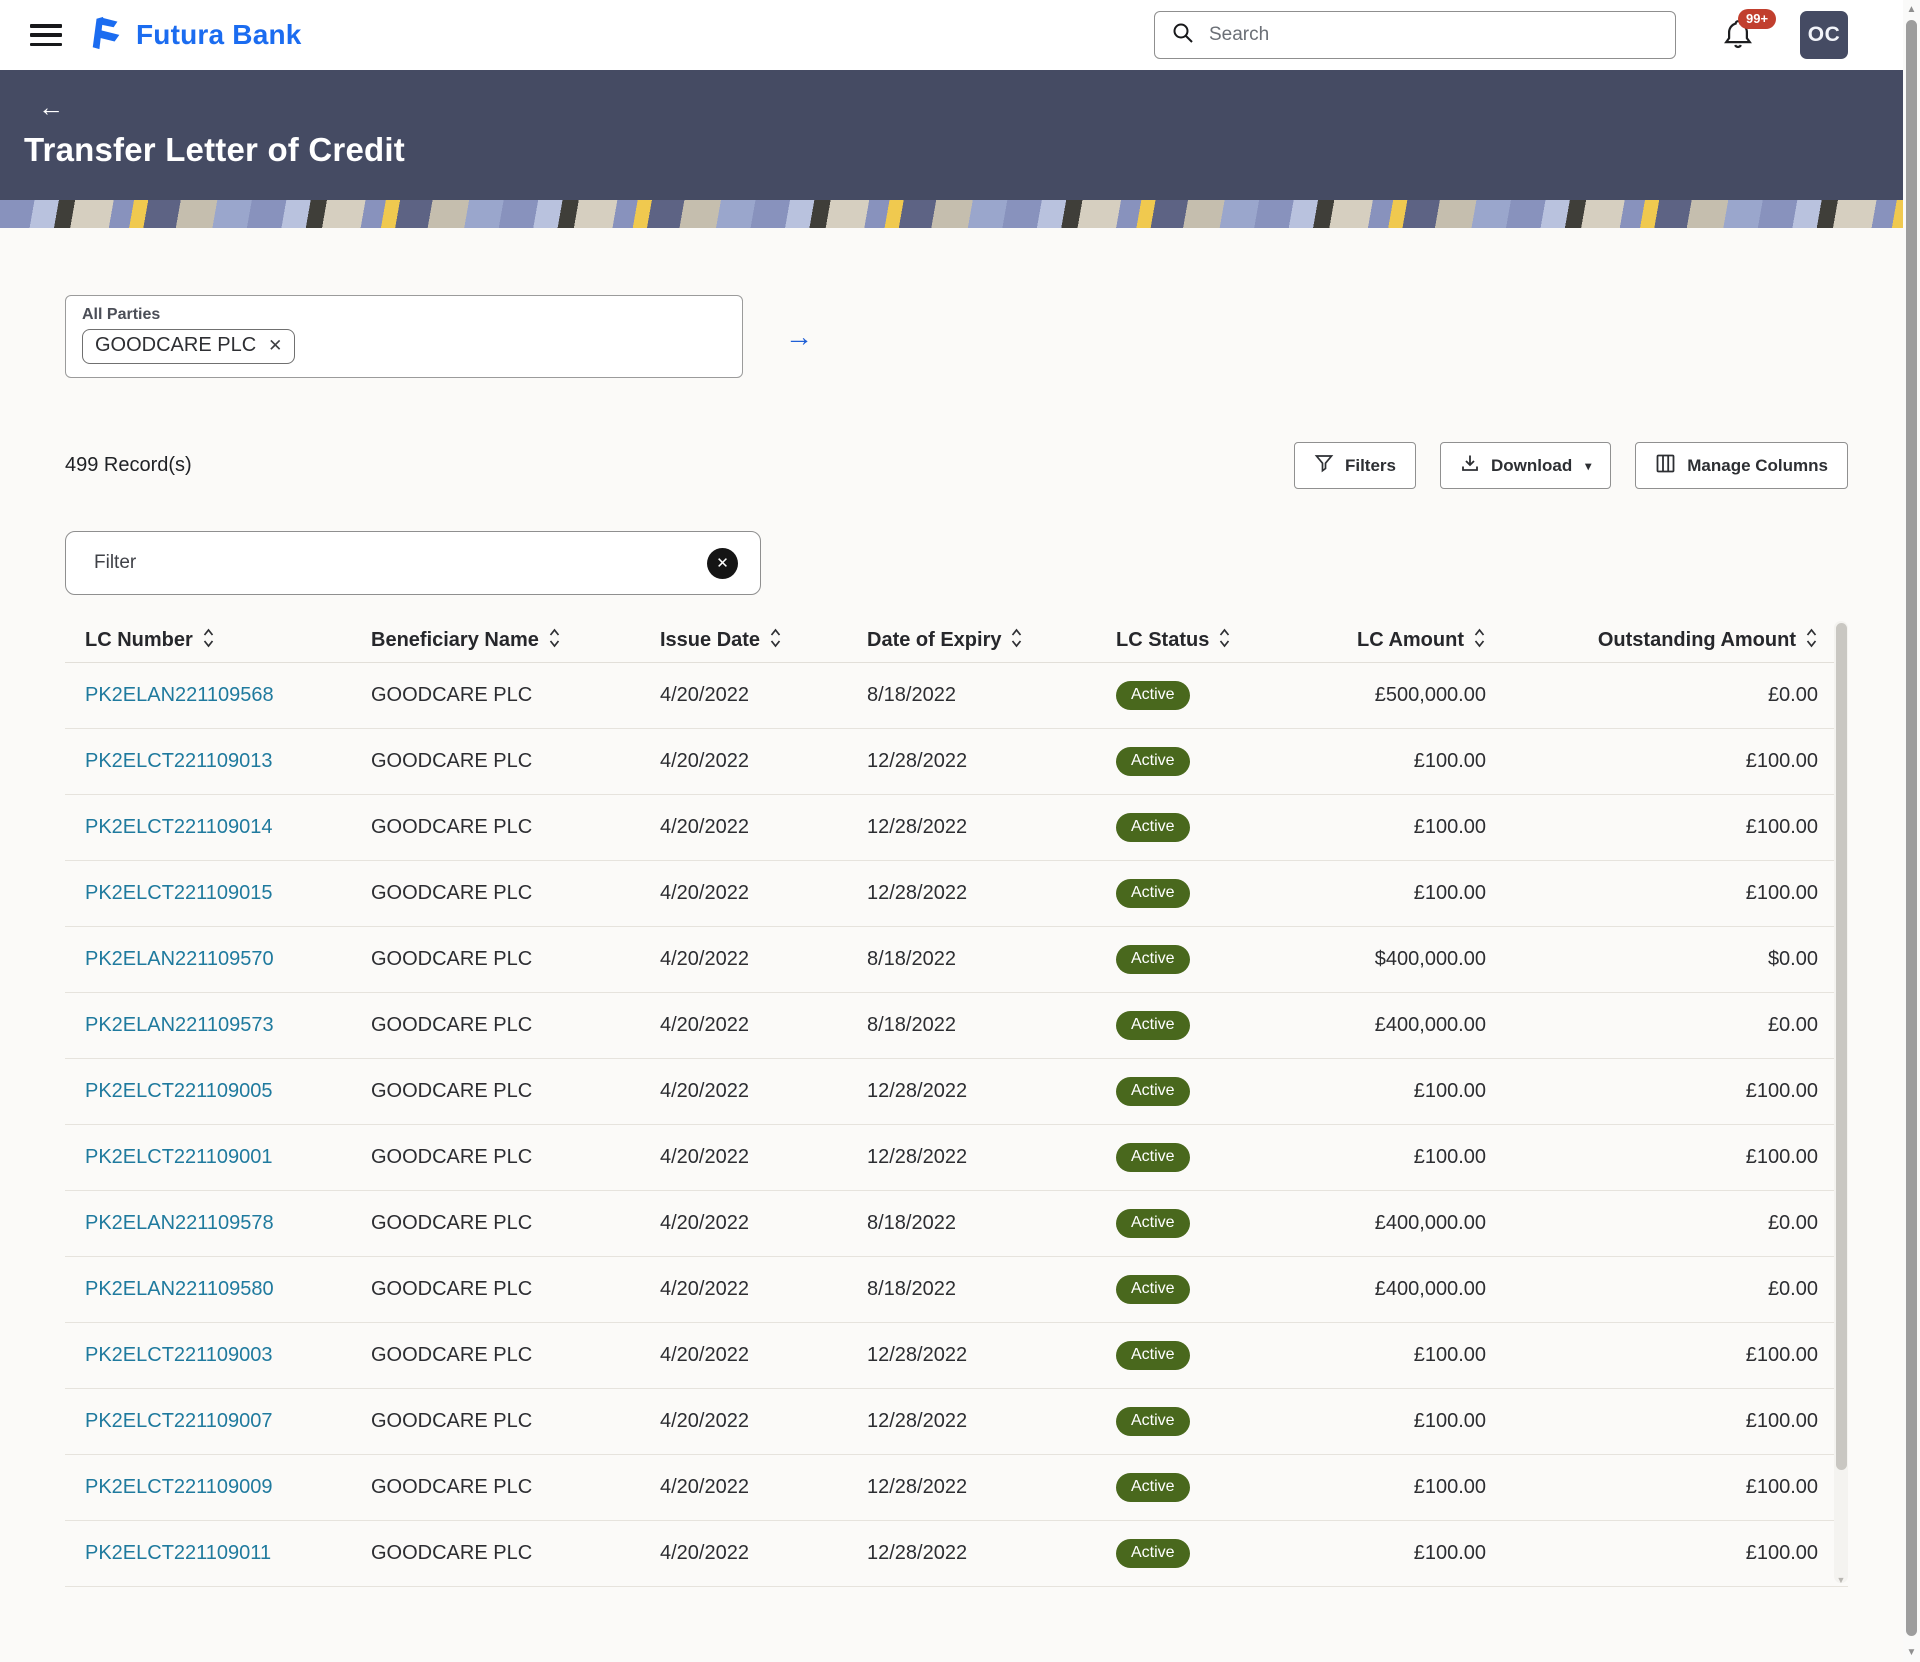 Image resolution: width=1920 pixels, height=1662 pixels. Describe the element at coordinates (799, 336) in the screenshot. I see `apply-party-arrow-icon: →` at that location.